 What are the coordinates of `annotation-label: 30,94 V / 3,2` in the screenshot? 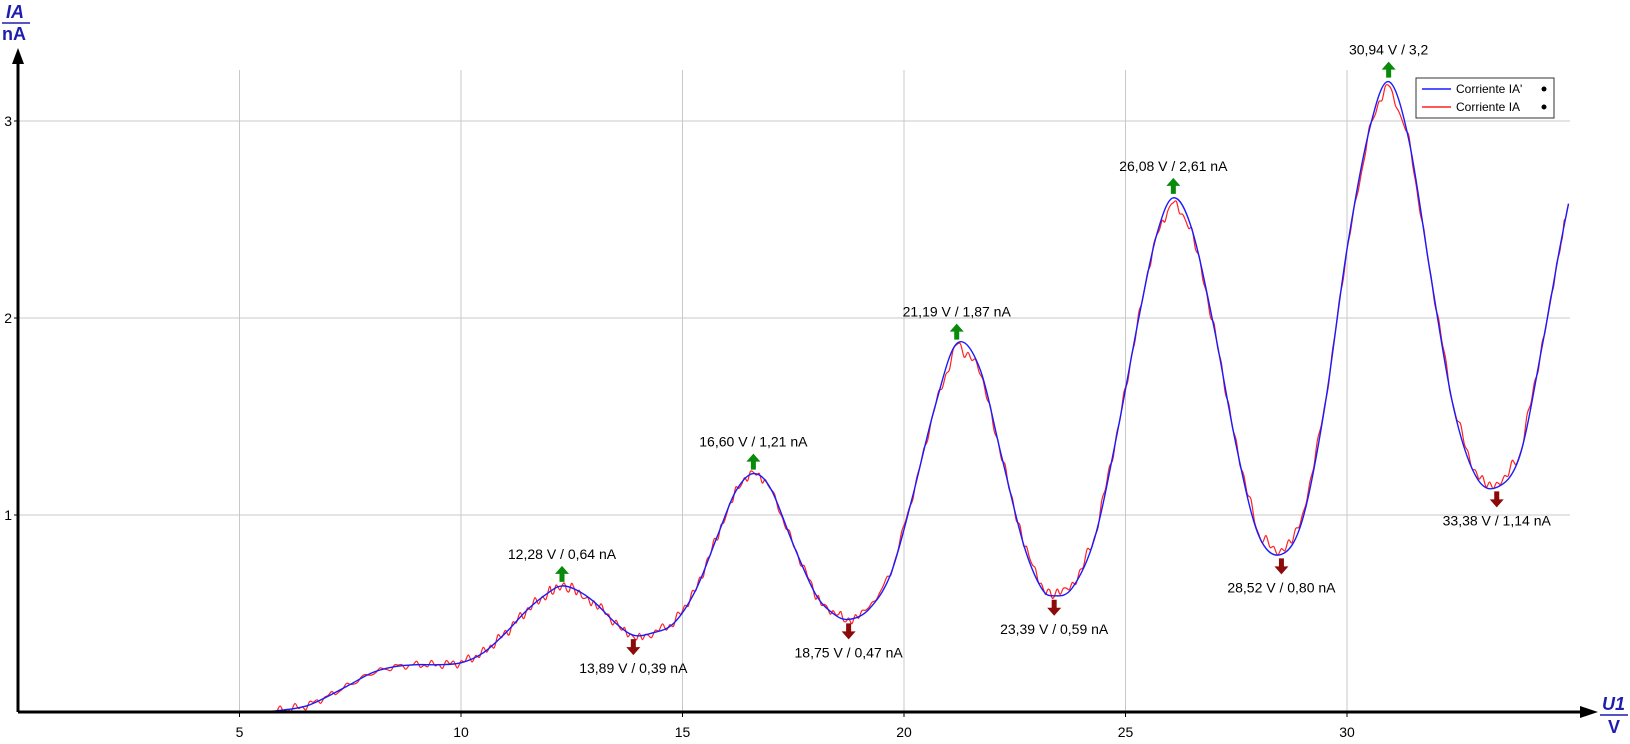 It's located at (1389, 50).